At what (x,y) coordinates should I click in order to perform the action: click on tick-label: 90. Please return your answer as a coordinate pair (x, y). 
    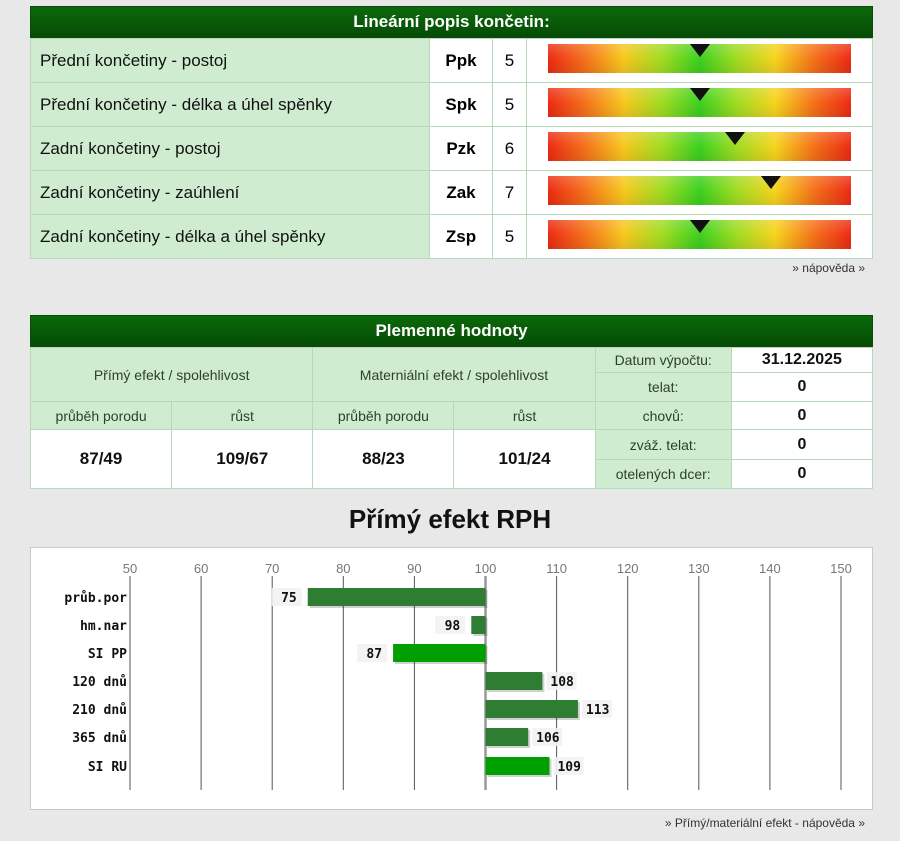
    Looking at the image, I should click on (414, 568).